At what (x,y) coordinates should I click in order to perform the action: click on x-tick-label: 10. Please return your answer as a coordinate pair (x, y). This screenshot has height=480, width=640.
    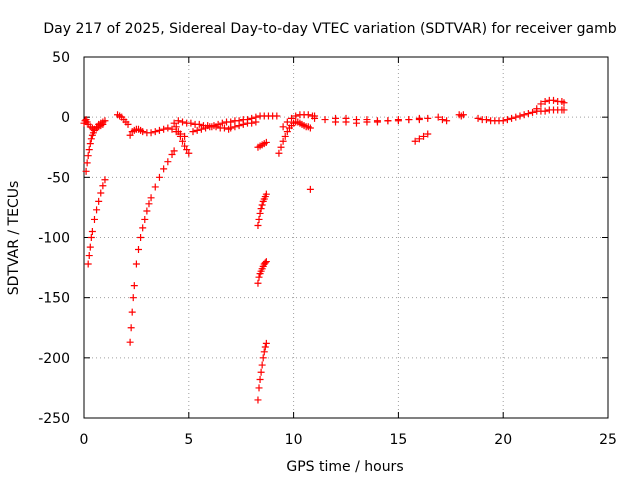
    Looking at the image, I should click on (294, 440).